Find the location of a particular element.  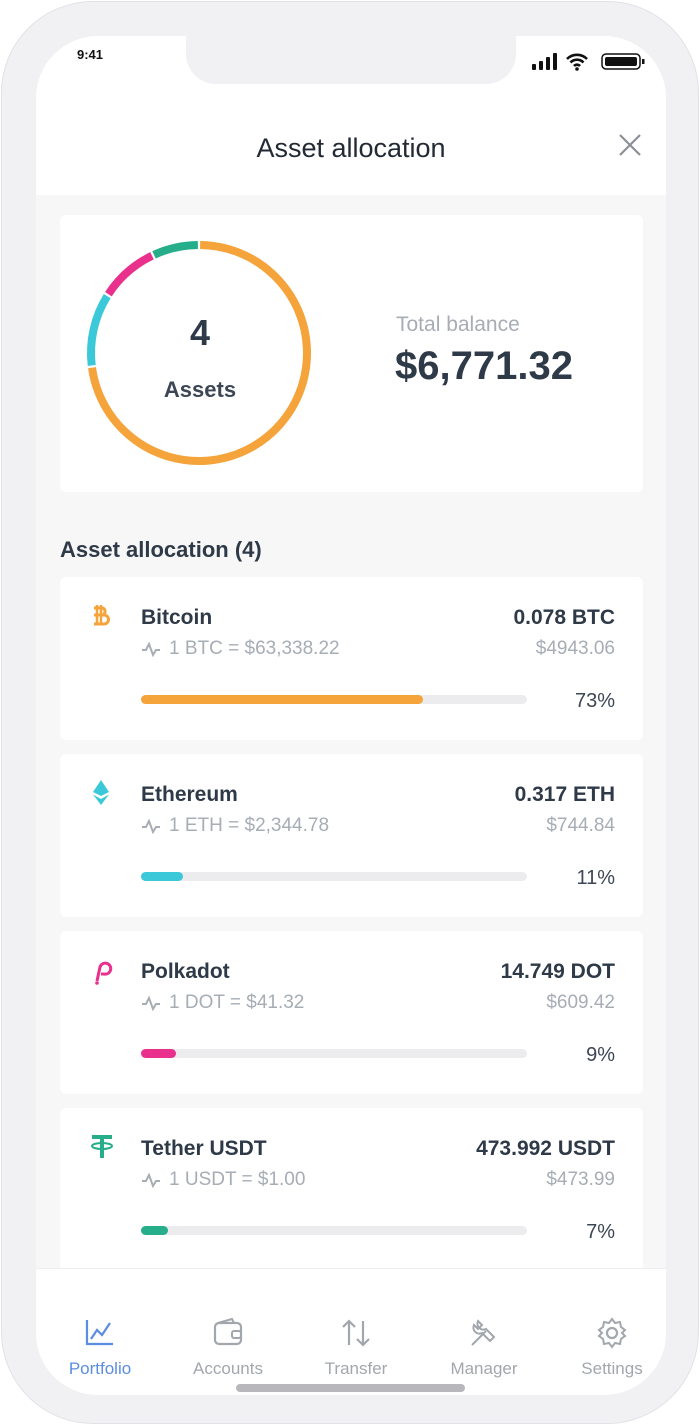

asset-fiat: $473.99 is located at coordinates (580, 1179).